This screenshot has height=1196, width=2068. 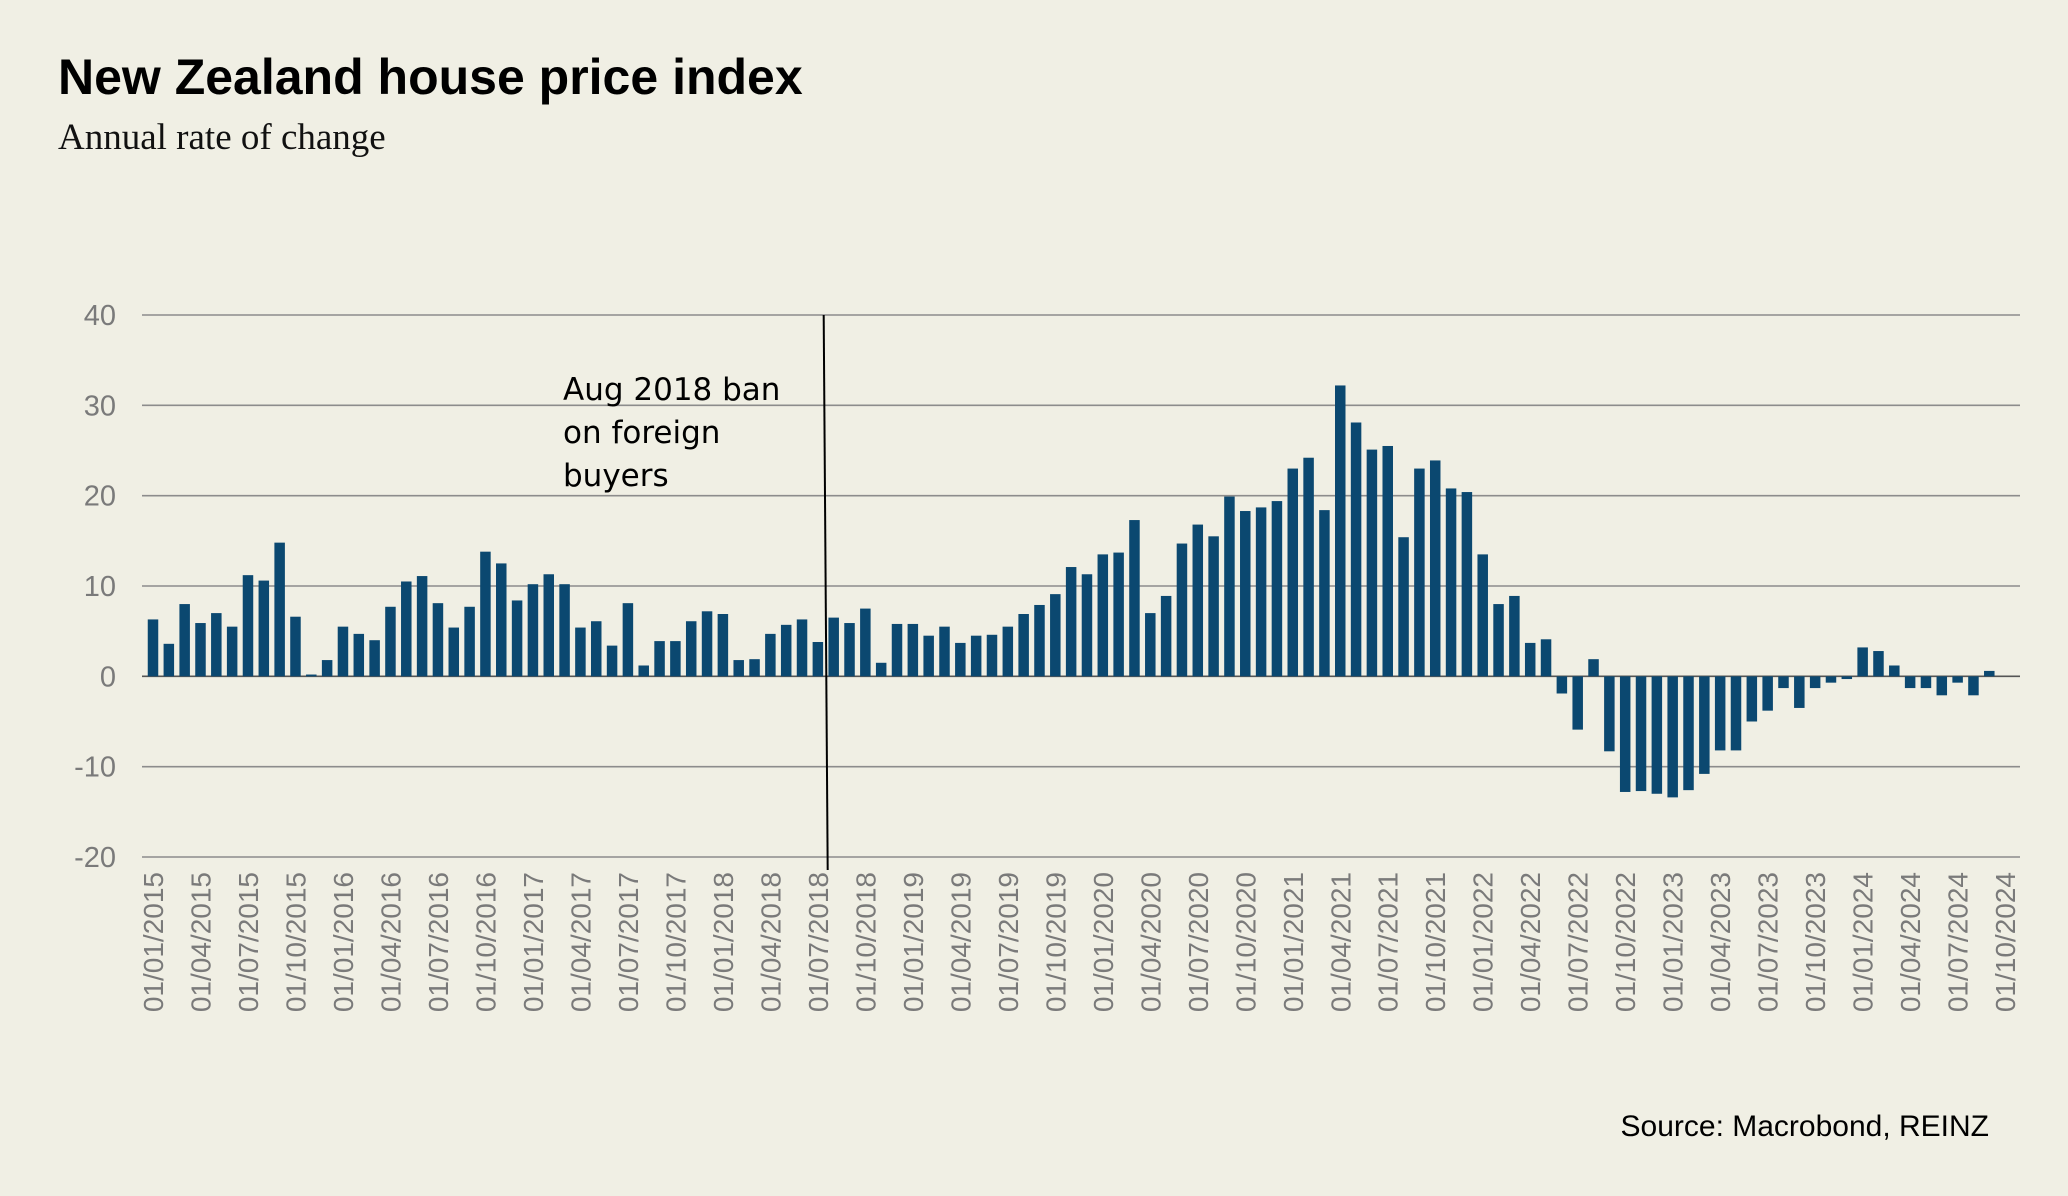 What do you see at coordinates (485, 942) in the screenshot?
I see `x-tick-label: 01/10/2016` at bounding box center [485, 942].